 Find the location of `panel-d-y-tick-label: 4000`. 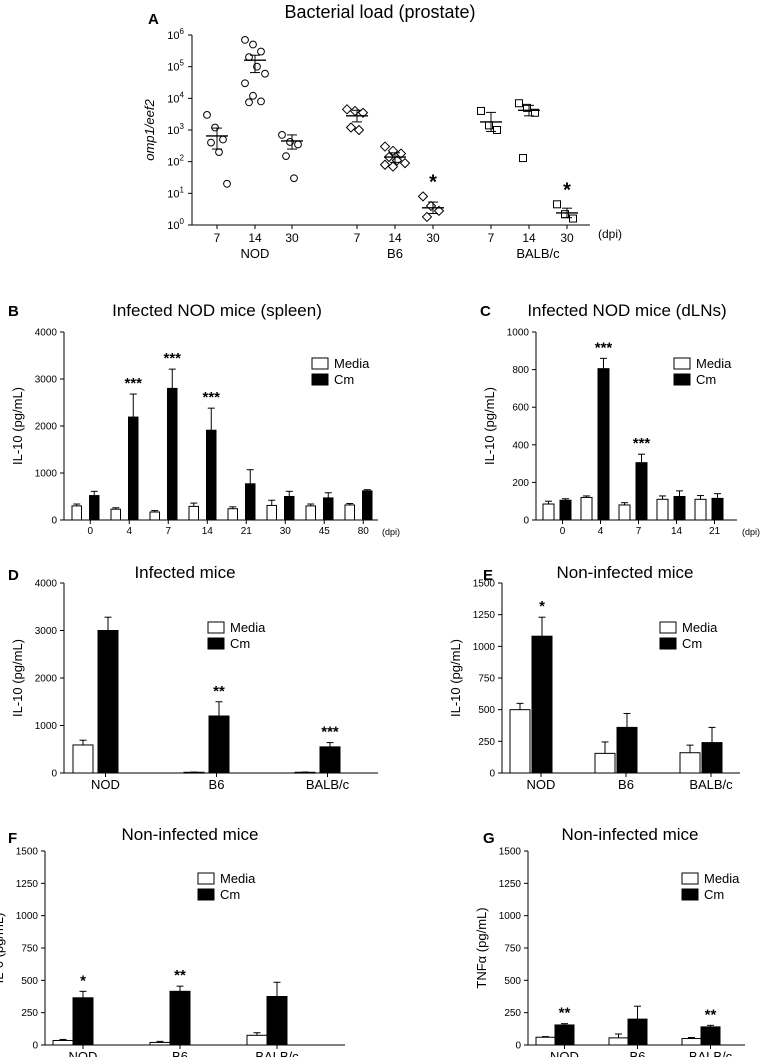

panel-d-y-tick-label: 4000 is located at coordinates (46, 584).